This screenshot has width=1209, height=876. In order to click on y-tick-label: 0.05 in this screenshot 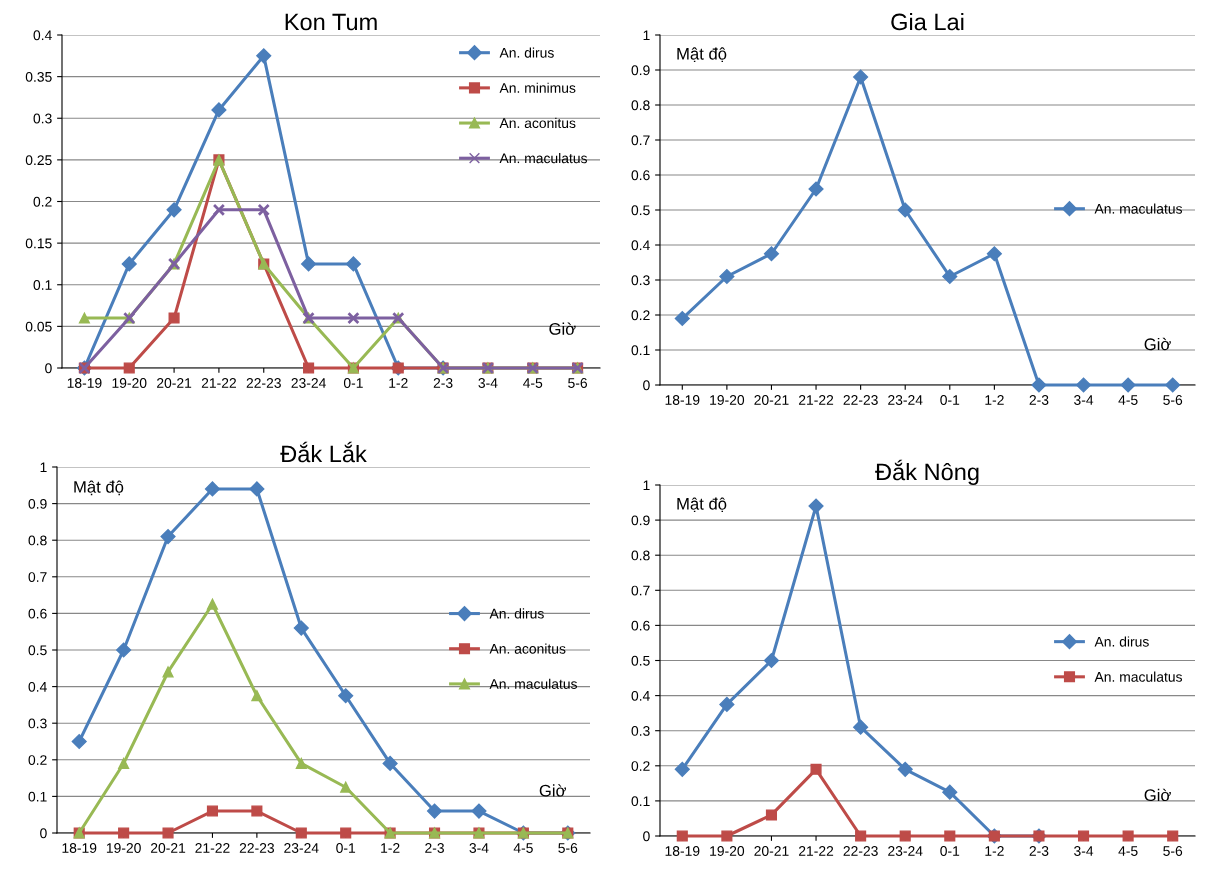, I will do `click(38, 326)`.